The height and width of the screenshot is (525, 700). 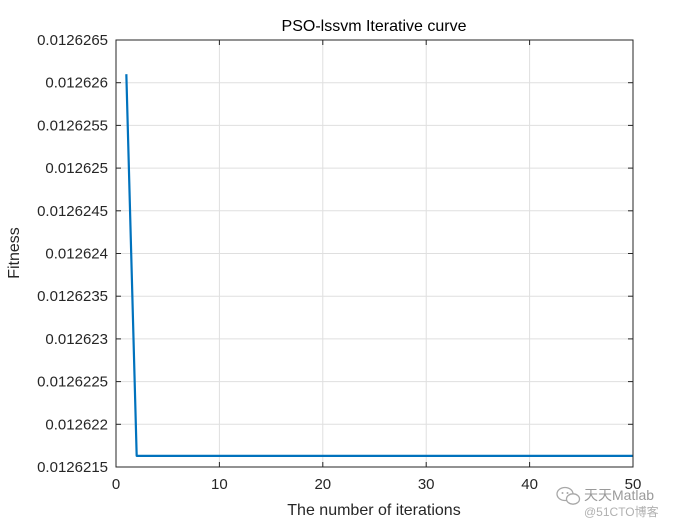 I want to click on x-tick-label: 40, so click(x=529, y=484).